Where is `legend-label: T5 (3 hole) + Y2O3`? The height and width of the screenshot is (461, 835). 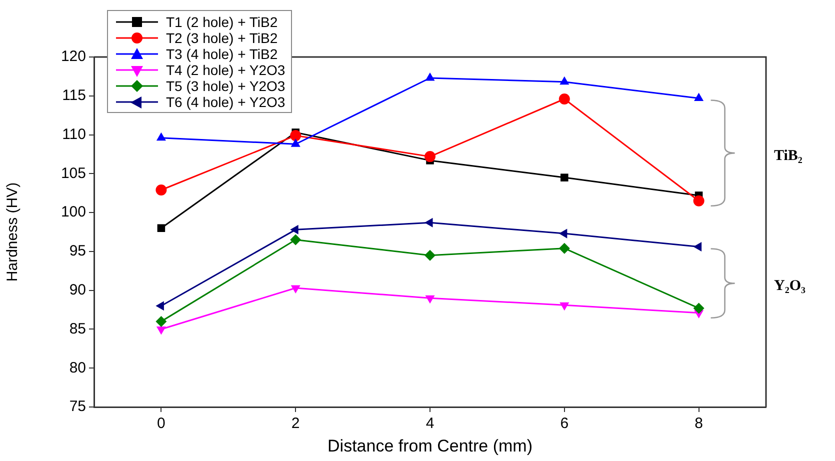
legend-label: T5 (3 hole) + Y2O3 is located at coordinates (226, 86).